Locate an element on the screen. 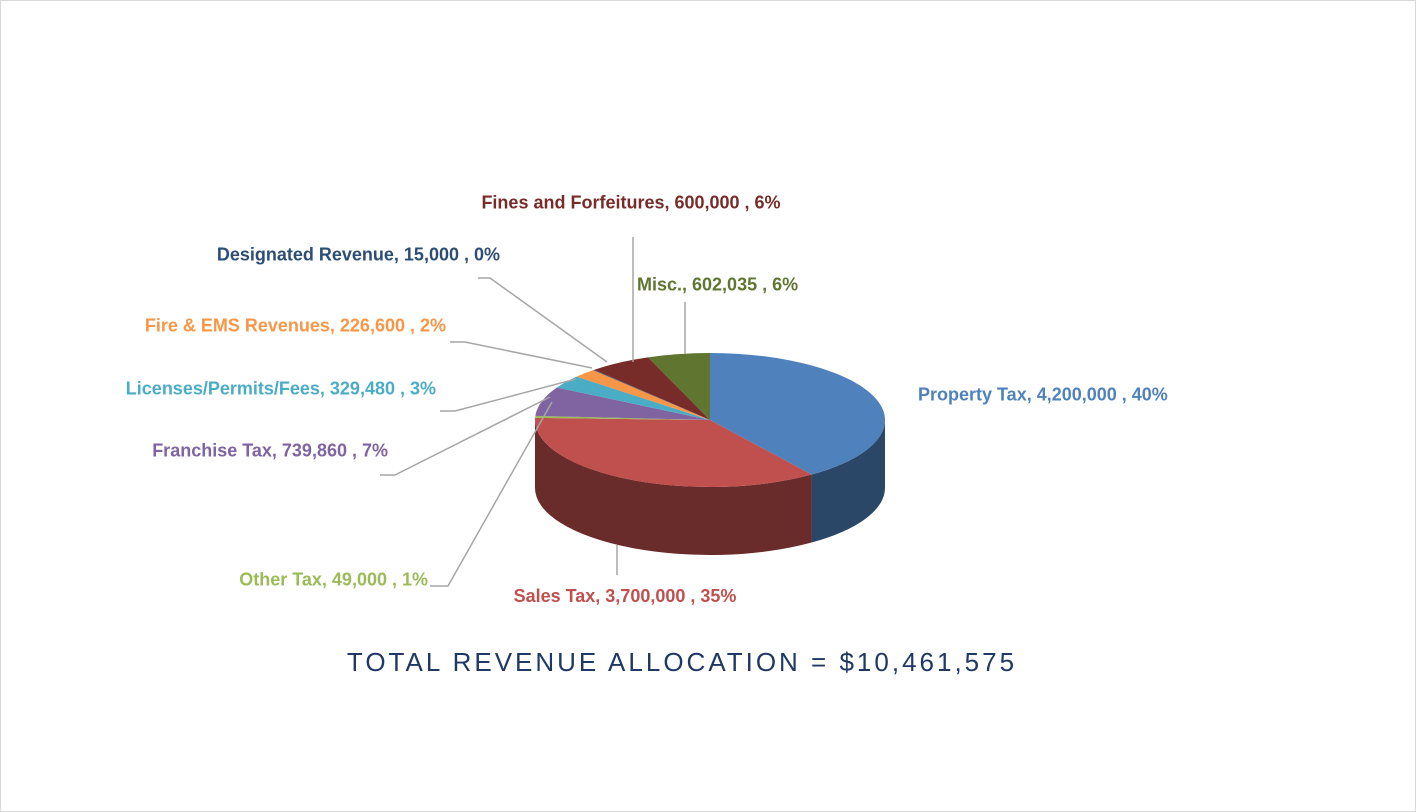 This screenshot has width=1416, height=812. slice-tops is located at coordinates (710, 420).